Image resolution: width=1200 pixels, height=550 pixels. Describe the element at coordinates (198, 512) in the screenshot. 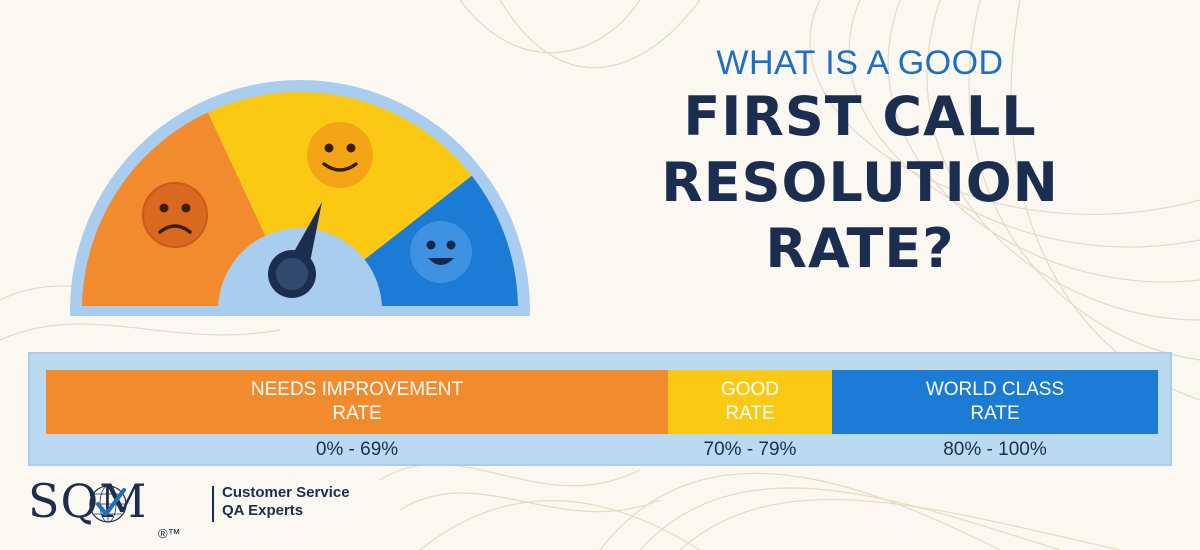

I see `sqm-logo: SQM ®™ Customer Service QA Experts` at that location.